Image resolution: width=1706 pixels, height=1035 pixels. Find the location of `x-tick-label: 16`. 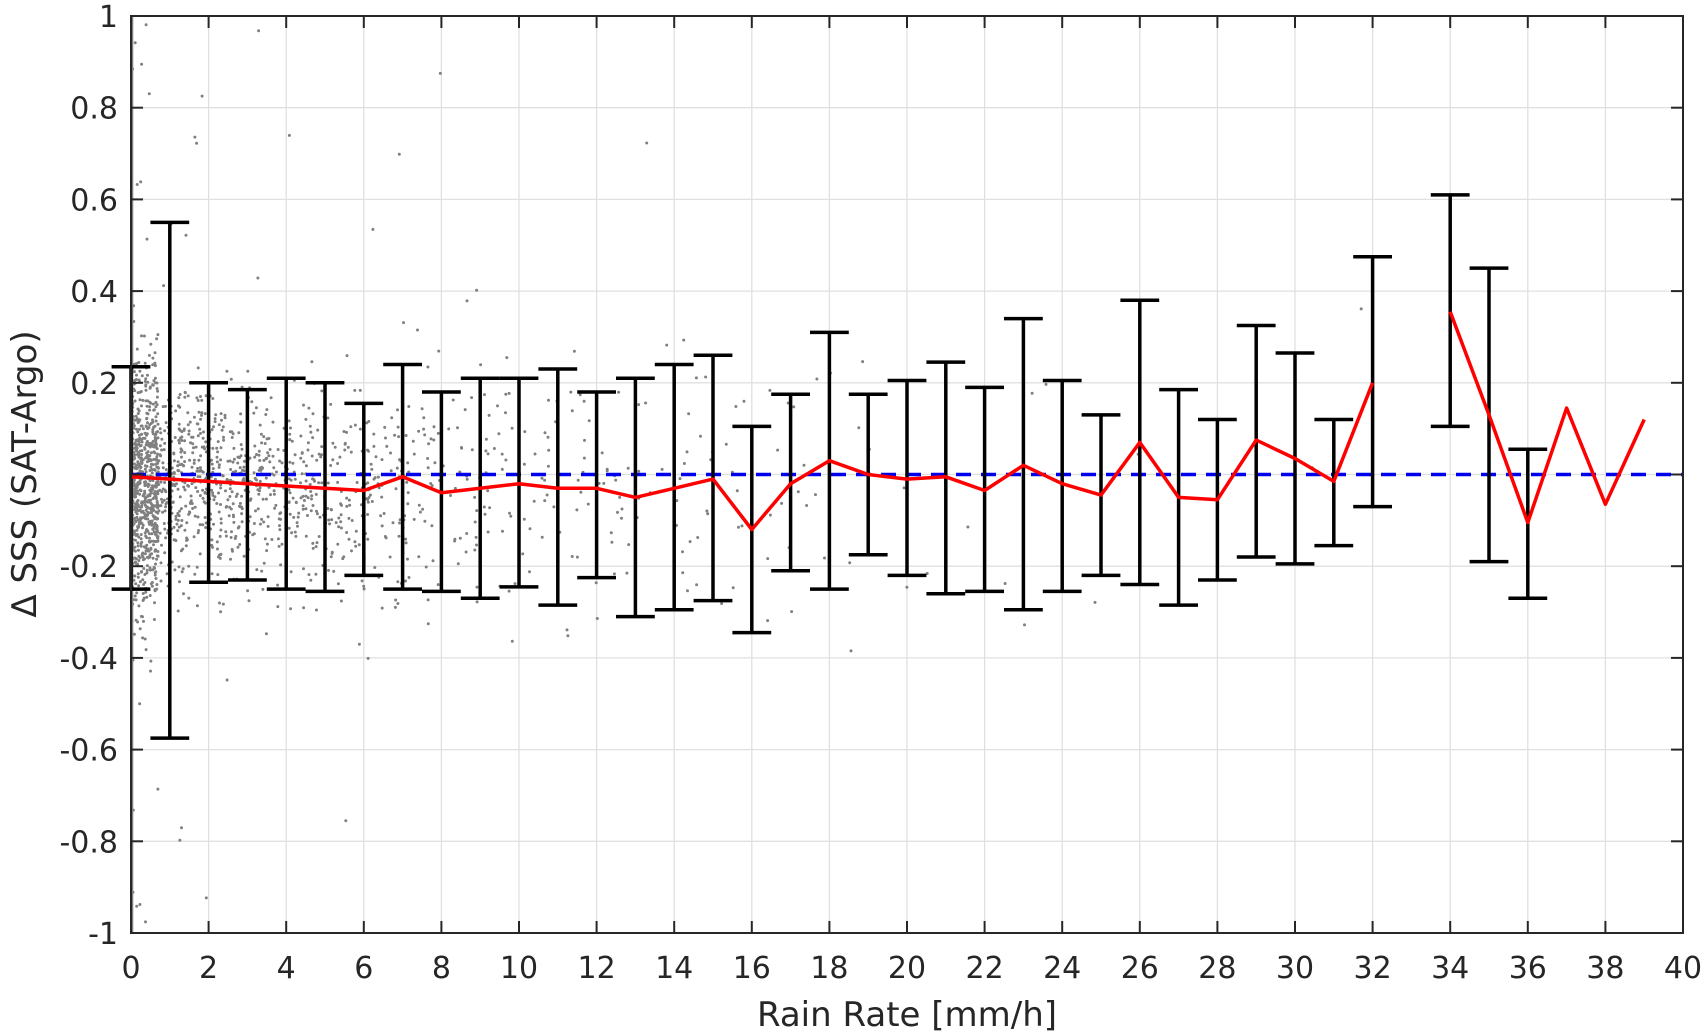

x-tick-label: 16 is located at coordinates (752, 968).